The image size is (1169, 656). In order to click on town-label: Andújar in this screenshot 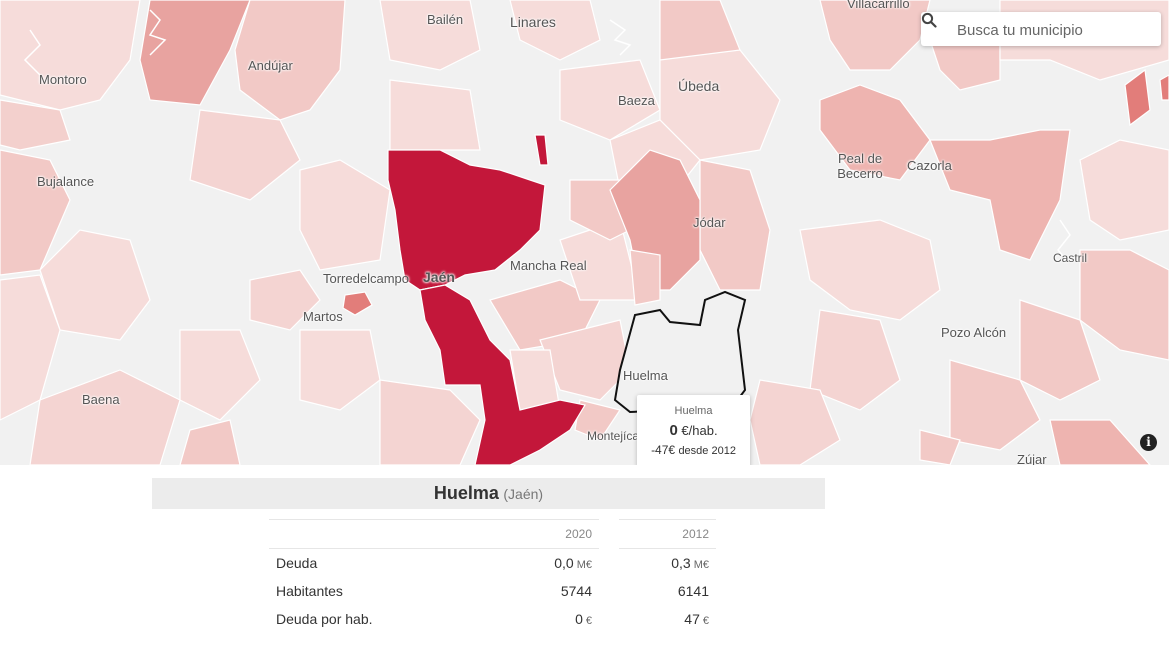, I will do `click(270, 65)`.